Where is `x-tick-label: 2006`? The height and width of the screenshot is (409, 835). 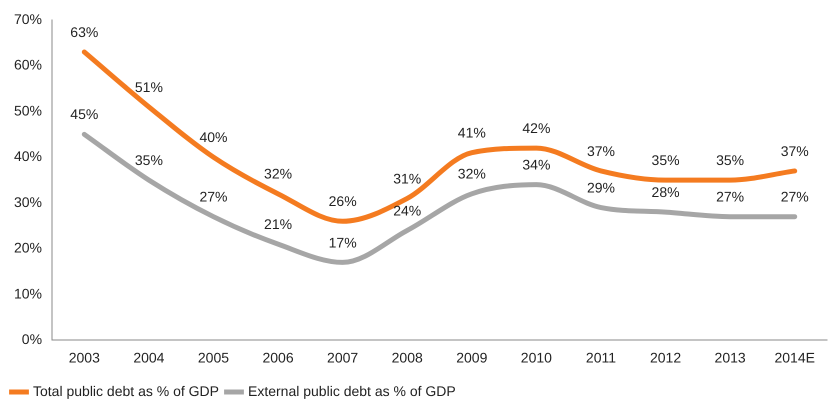 x-tick-label: 2006 is located at coordinates (278, 357).